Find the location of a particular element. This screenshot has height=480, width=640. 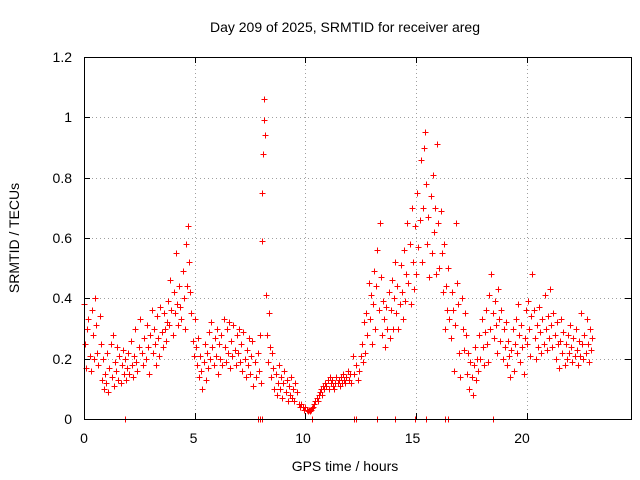

y-axis-label: SRMTID / TECUs is located at coordinates (14, 238).